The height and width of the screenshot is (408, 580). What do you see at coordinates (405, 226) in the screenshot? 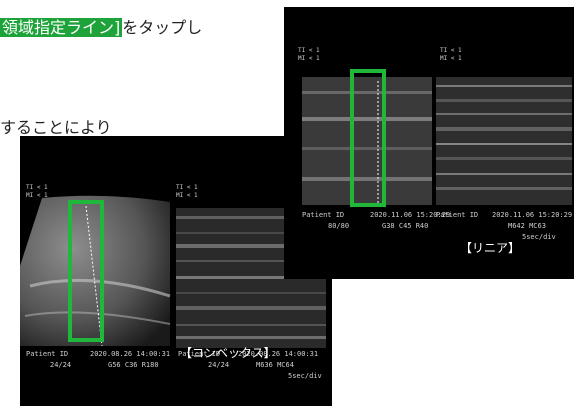
I see `params-left: G38 C45 R40` at bounding box center [405, 226].